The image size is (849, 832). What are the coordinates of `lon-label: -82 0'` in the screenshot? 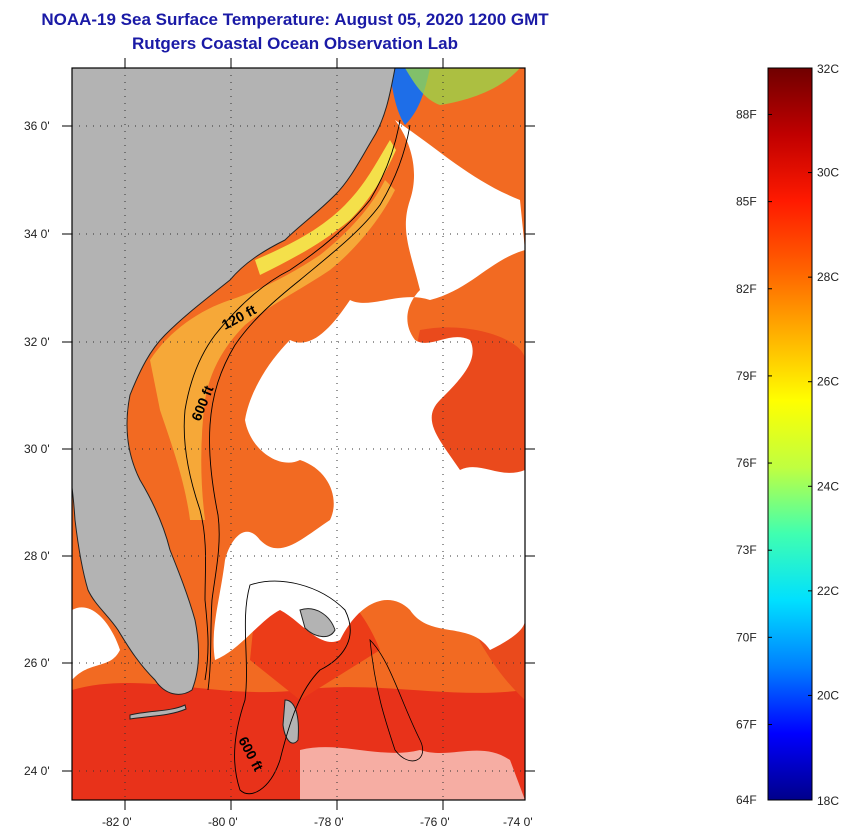 It's located at (117, 822).